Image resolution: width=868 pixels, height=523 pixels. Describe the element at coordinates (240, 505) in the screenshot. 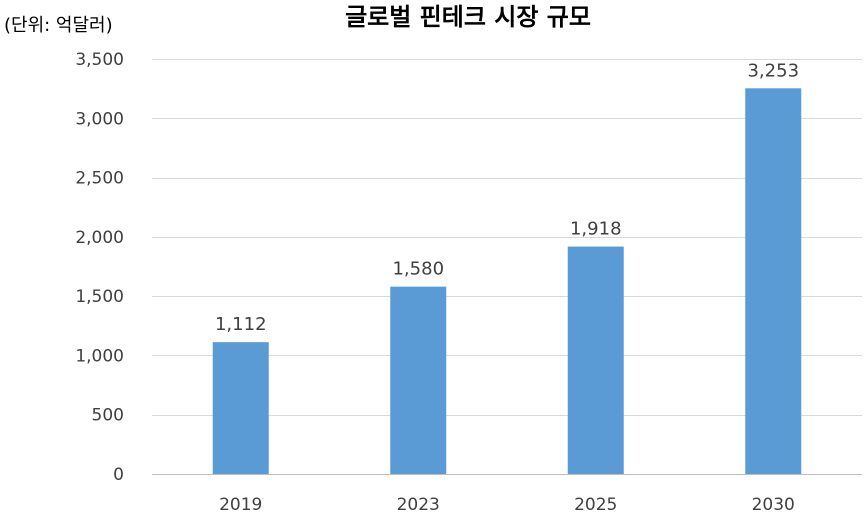

I see `x-tick-label: 2019` at that location.